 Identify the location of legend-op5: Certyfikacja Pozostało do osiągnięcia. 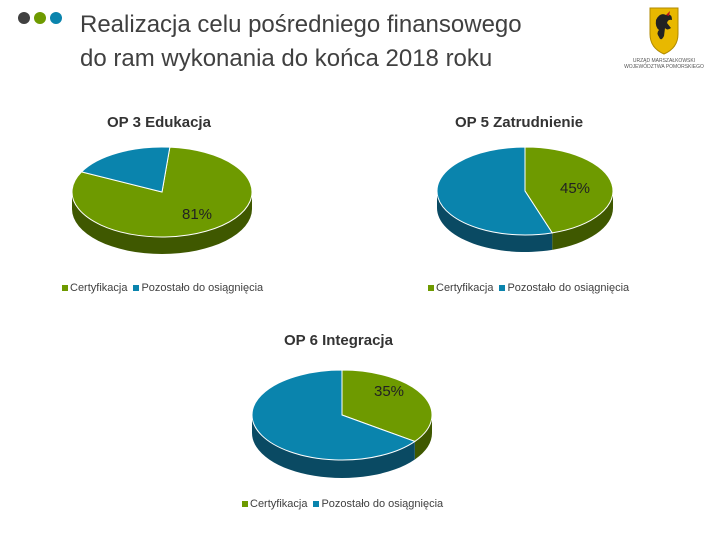
(528, 288).